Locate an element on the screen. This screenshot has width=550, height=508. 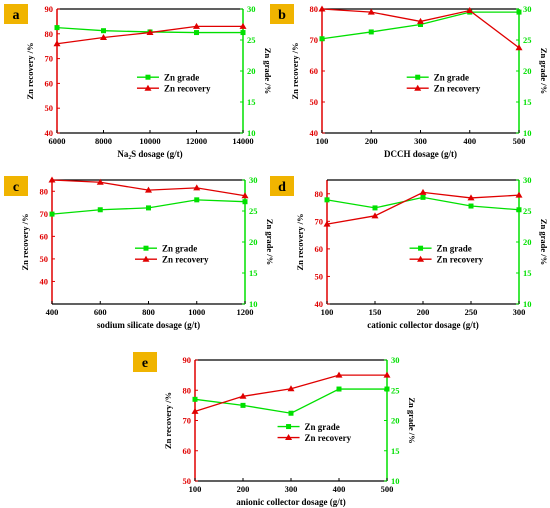
left-y-tick-label: 40 is located at coordinates (314, 133).